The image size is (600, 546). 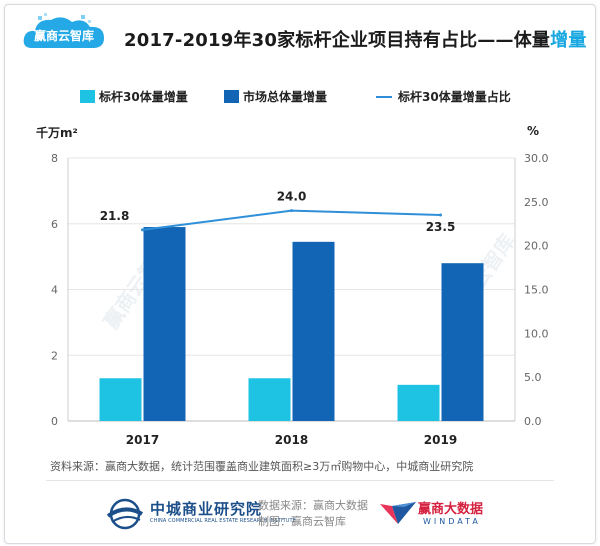 What do you see at coordinates (54, 158) in the screenshot?
I see `y-tick-label-left: 8` at bounding box center [54, 158].